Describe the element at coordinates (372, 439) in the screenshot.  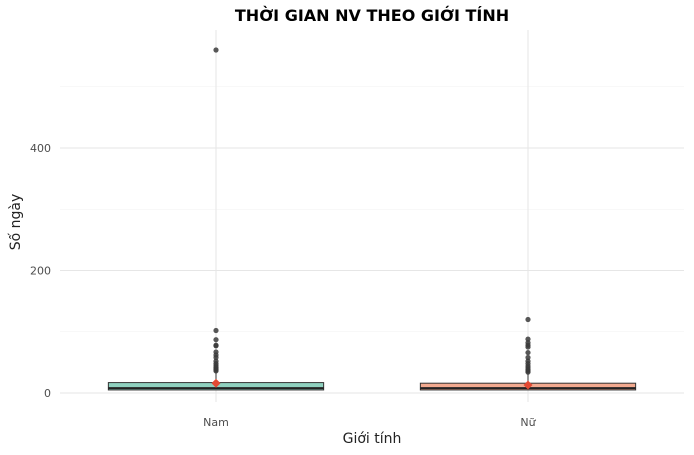
I see `x-axis-title: Giới tính` at that location.